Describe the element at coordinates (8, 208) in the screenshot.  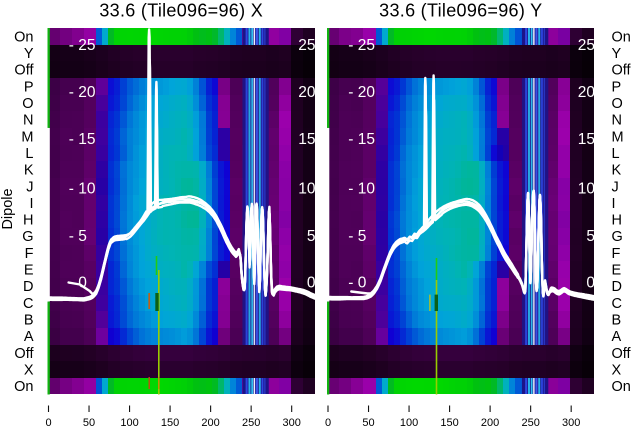
I see `svg-text: Dipole` at that location.